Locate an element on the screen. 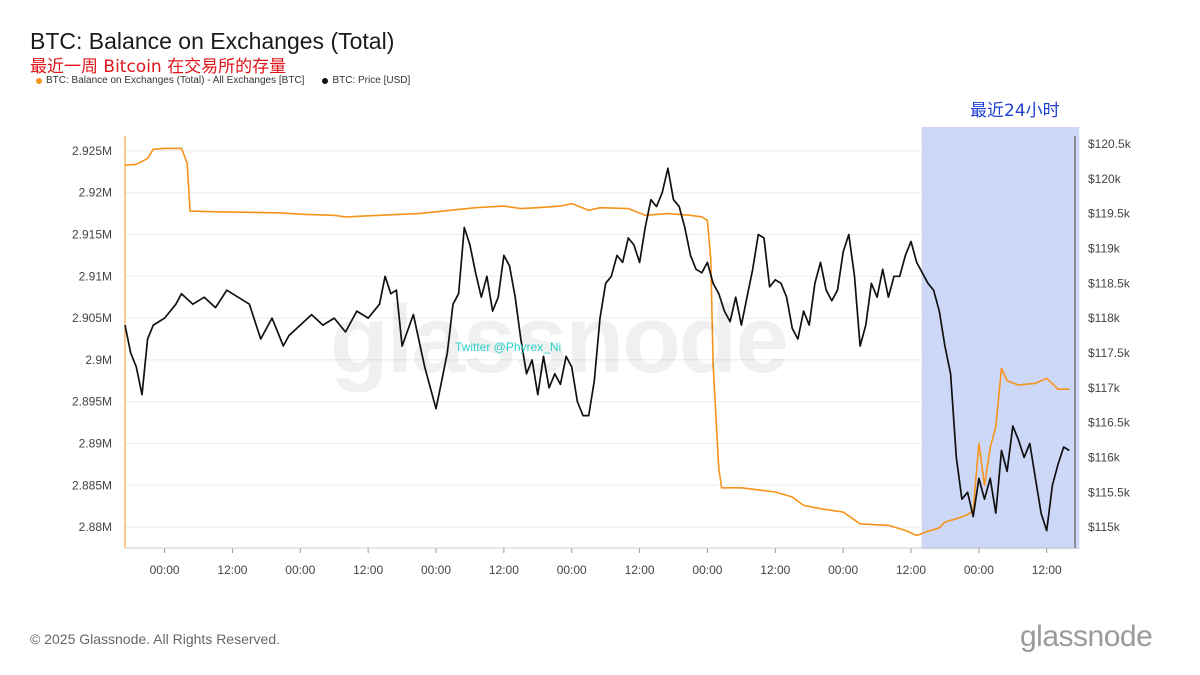 Image resolution: width=1200 pixels, height=675 pixels. copyright: © 2025 Glassnode. All Rights Reserved. is located at coordinates (155, 639).